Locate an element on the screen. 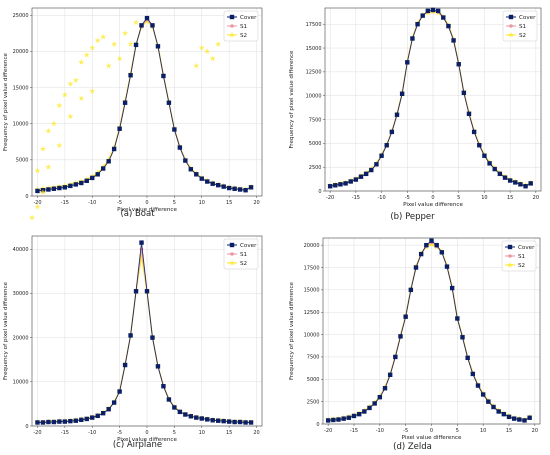 The height and width of the screenshot is (455, 550). y-axis-label: Frequency of pixel value difference is located at coordinates (292, 330).